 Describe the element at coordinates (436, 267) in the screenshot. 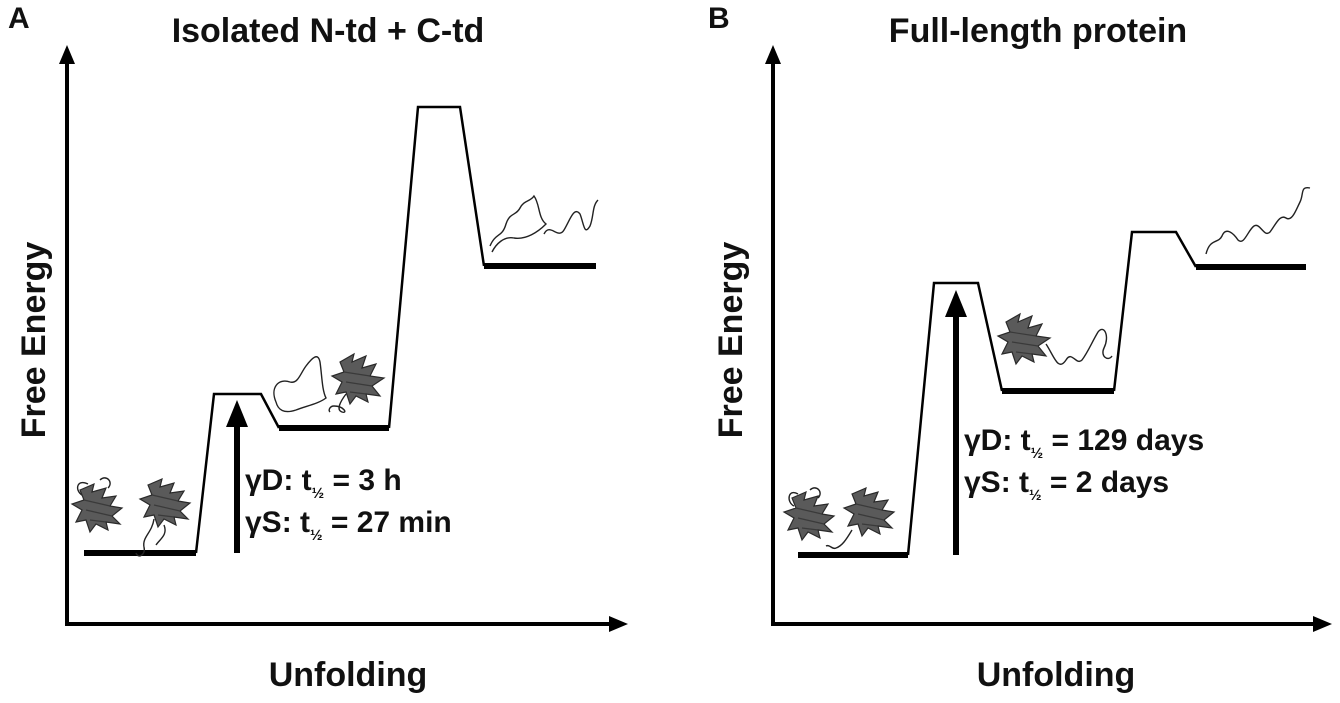

I see `panel-a-second-barrier` at that location.